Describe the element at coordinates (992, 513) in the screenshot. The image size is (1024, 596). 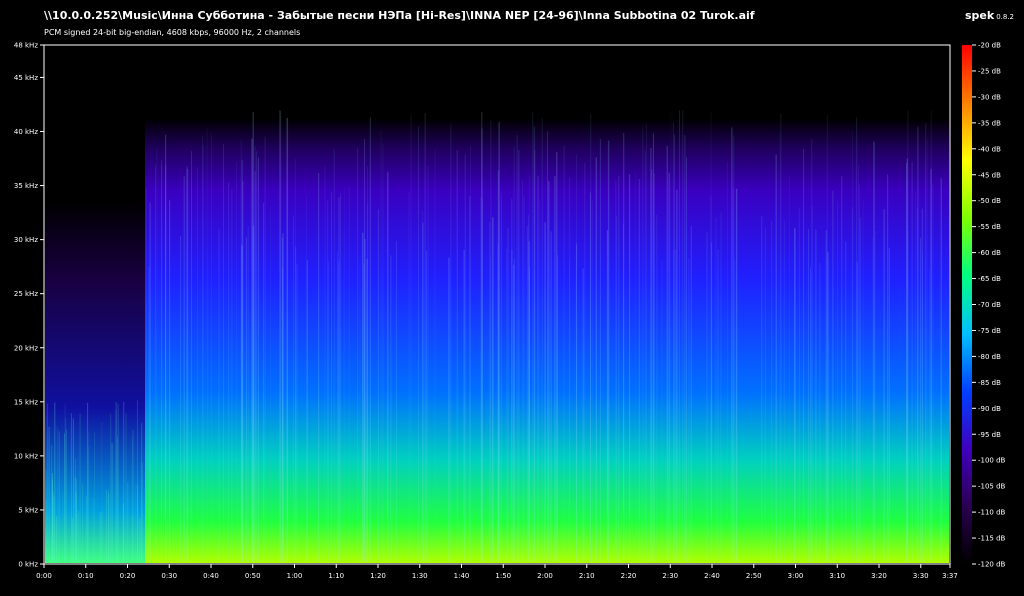
I see `db-tick-label: -110 dB` at that location.